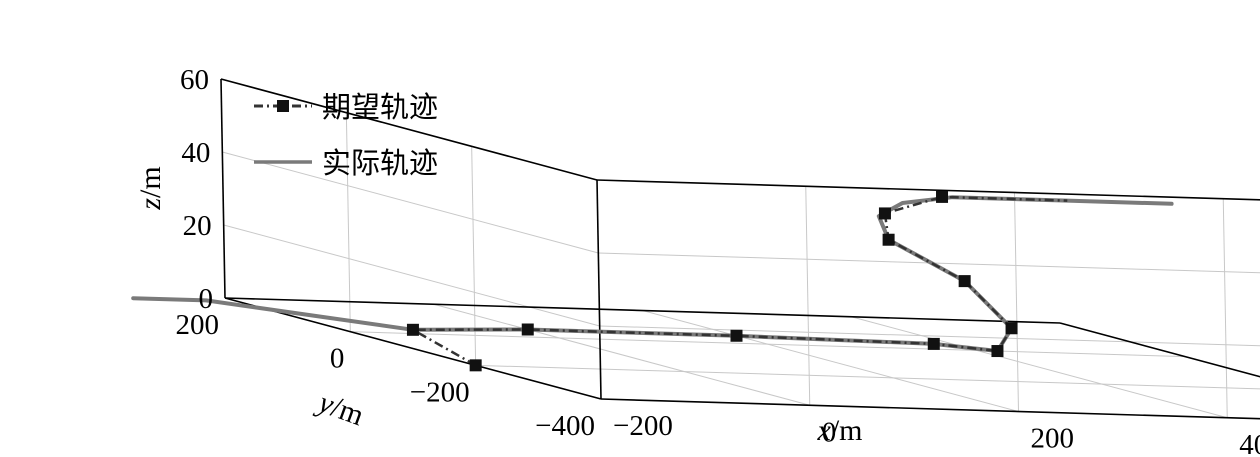 This screenshot has width=1260, height=457. What do you see at coordinates (340, 408) in the screenshot?
I see `y-axis-label: y/m` at bounding box center [340, 408].